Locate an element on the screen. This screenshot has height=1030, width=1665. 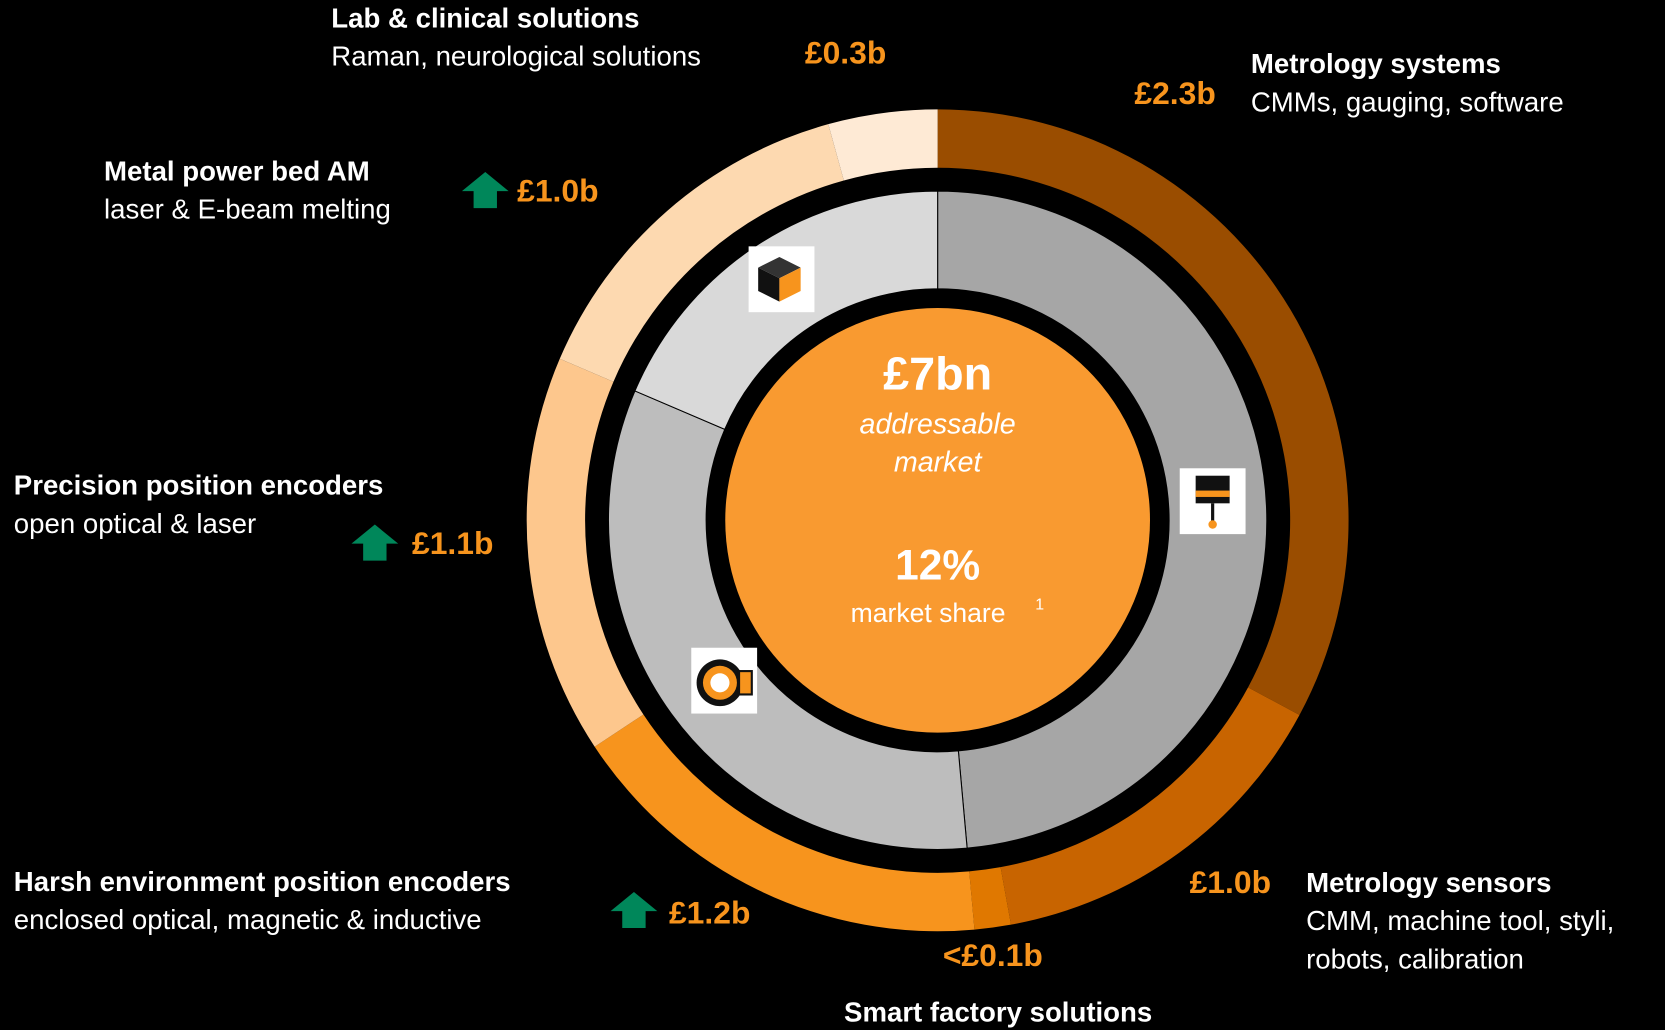
segment-name: Precision position encoders is located at coordinates (199, 485).